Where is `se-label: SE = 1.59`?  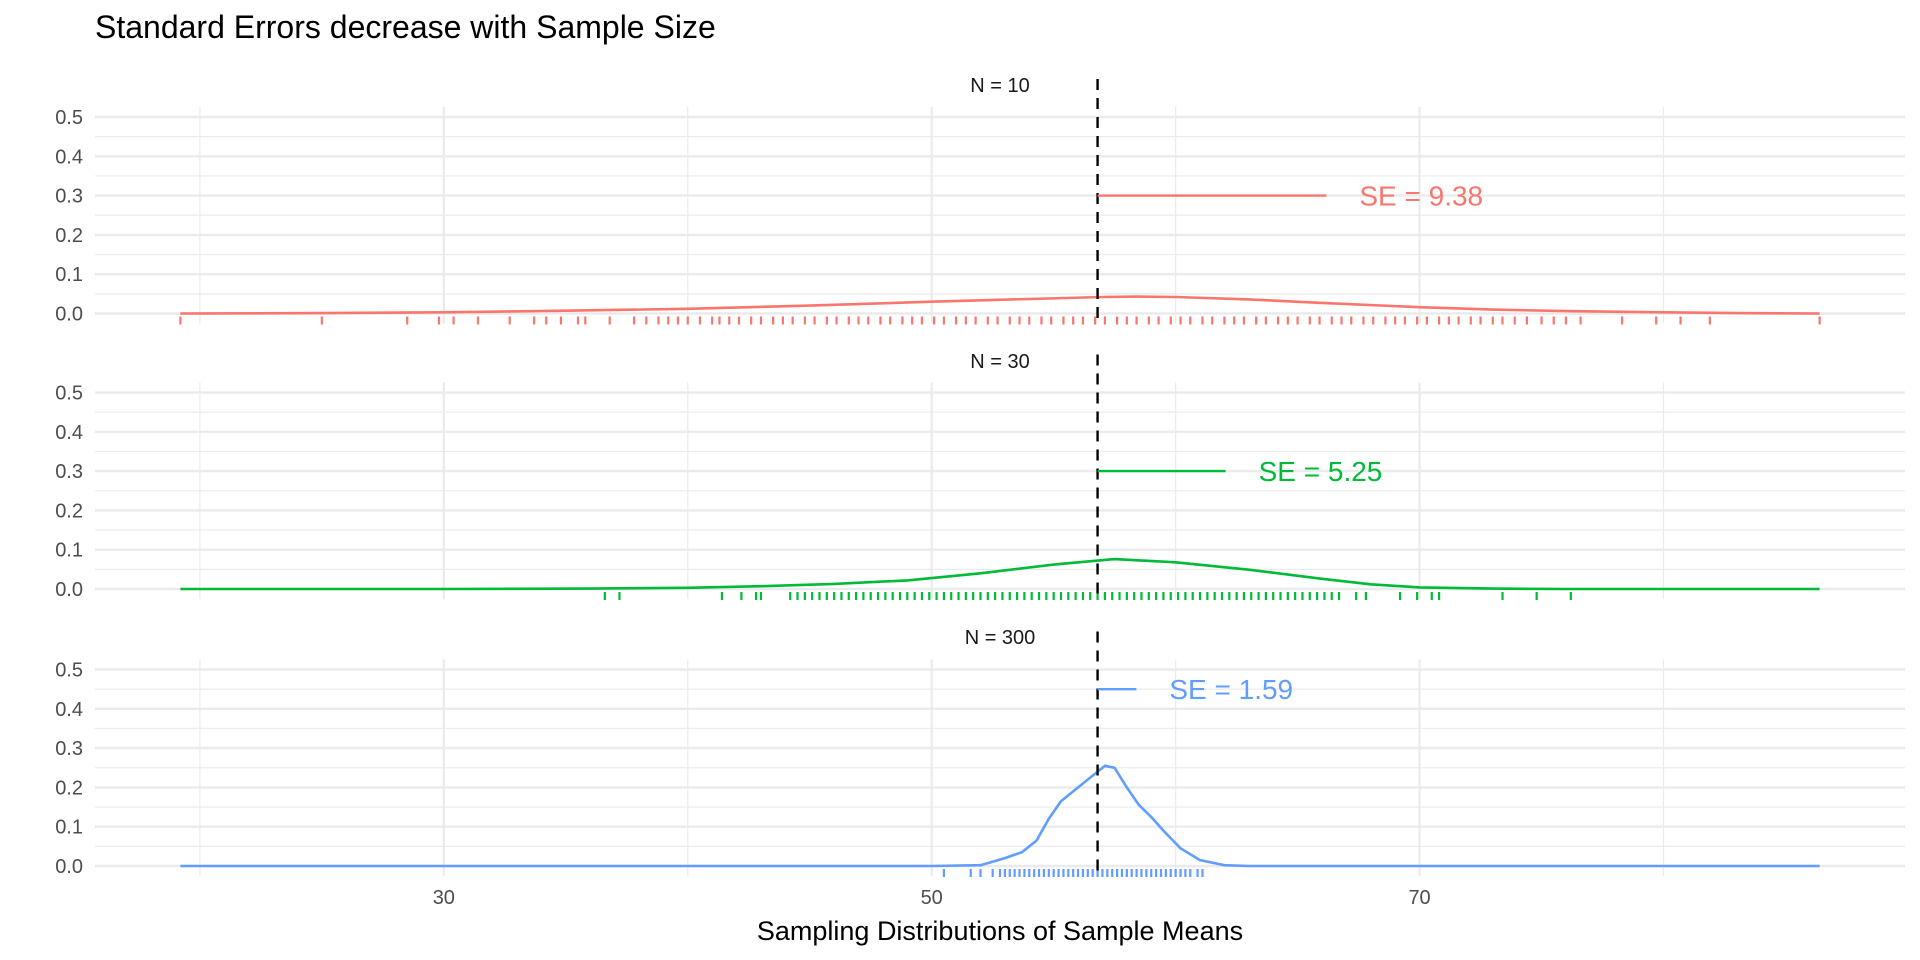 se-label: SE = 1.59 is located at coordinates (1231, 689).